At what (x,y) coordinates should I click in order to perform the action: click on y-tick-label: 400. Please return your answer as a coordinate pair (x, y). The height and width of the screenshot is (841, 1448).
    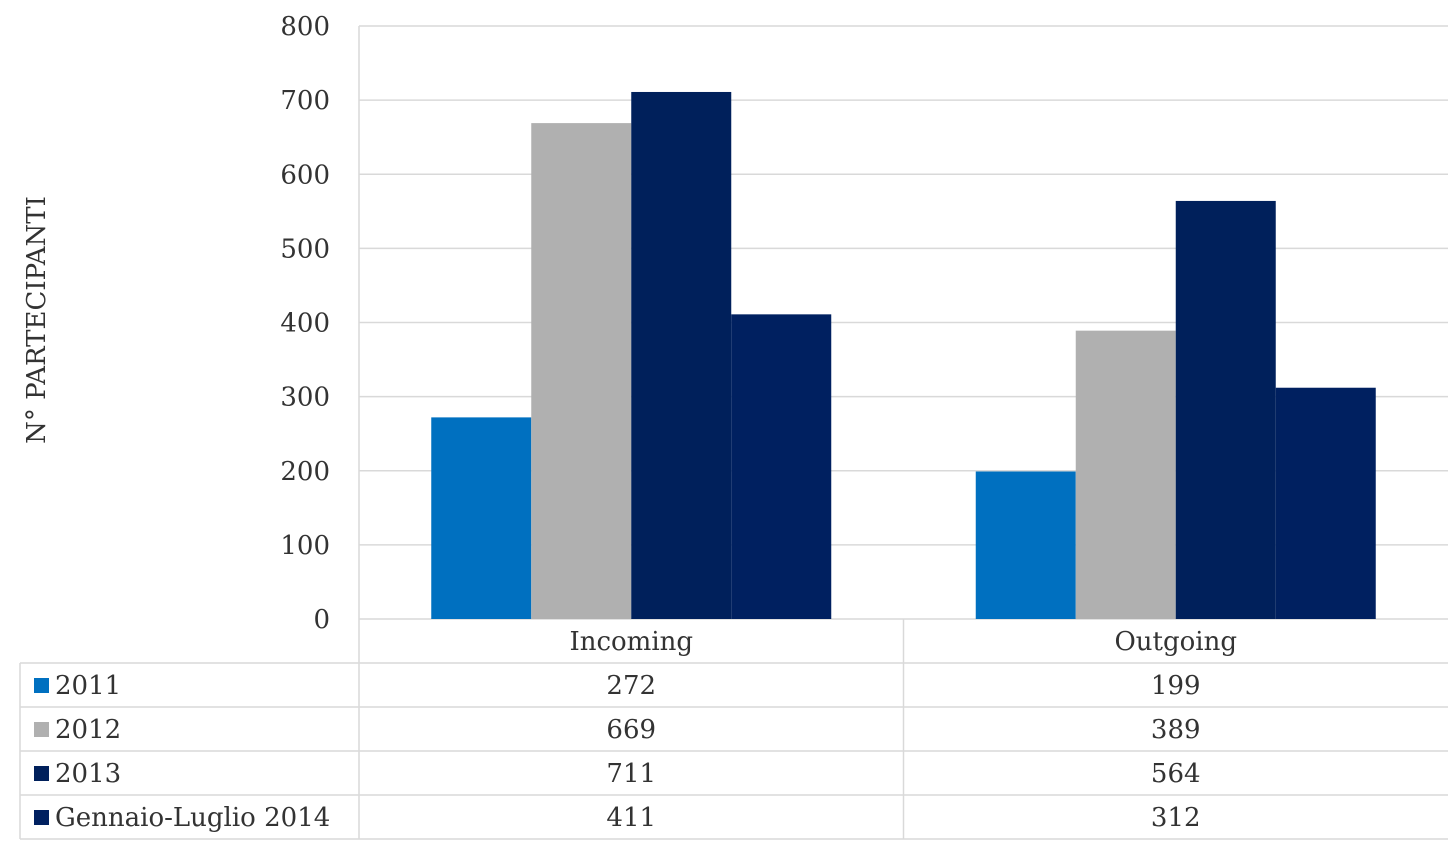
    Looking at the image, I should click on (305, 324).